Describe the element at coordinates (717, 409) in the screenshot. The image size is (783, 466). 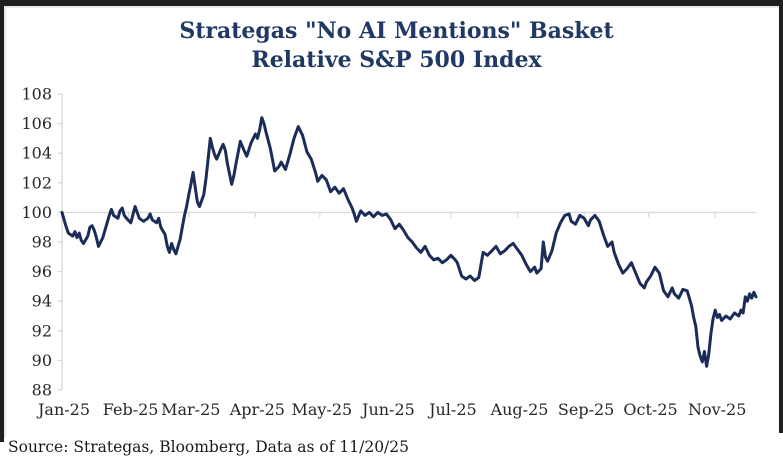
I see `x-tick-label: Nov-25` at that location.